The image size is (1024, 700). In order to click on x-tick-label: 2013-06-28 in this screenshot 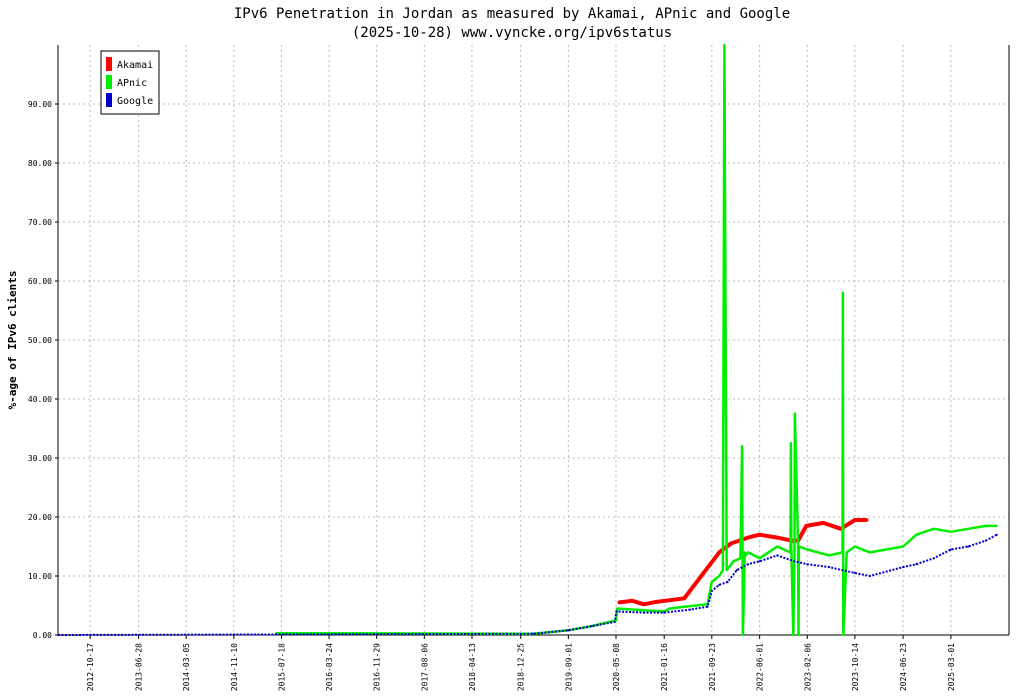, I will do `click(139, 667)`.